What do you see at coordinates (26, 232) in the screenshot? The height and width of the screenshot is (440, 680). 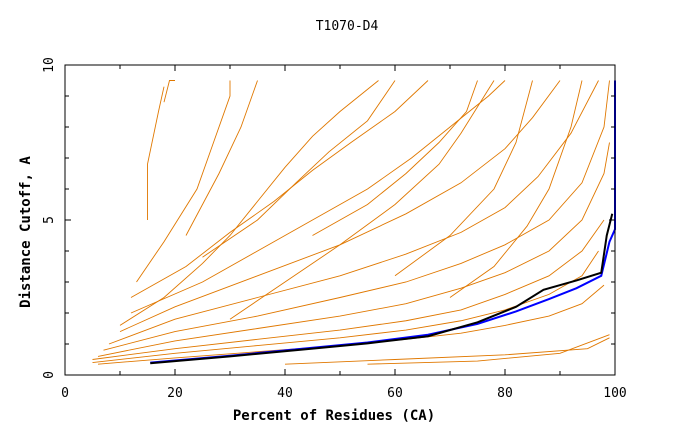 I see `y-axis-label: Distance Cutoff, A` at bounding box center [26, 232].